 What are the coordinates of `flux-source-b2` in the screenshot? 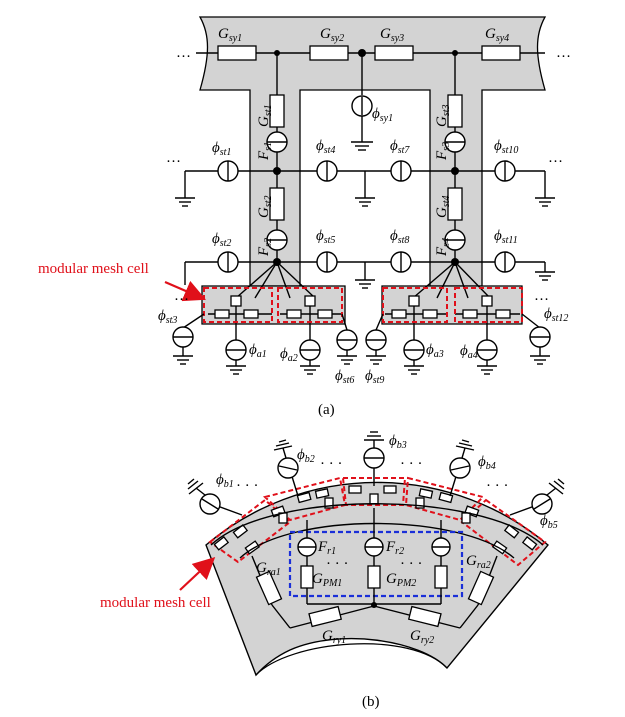 It's located at (286, 459).